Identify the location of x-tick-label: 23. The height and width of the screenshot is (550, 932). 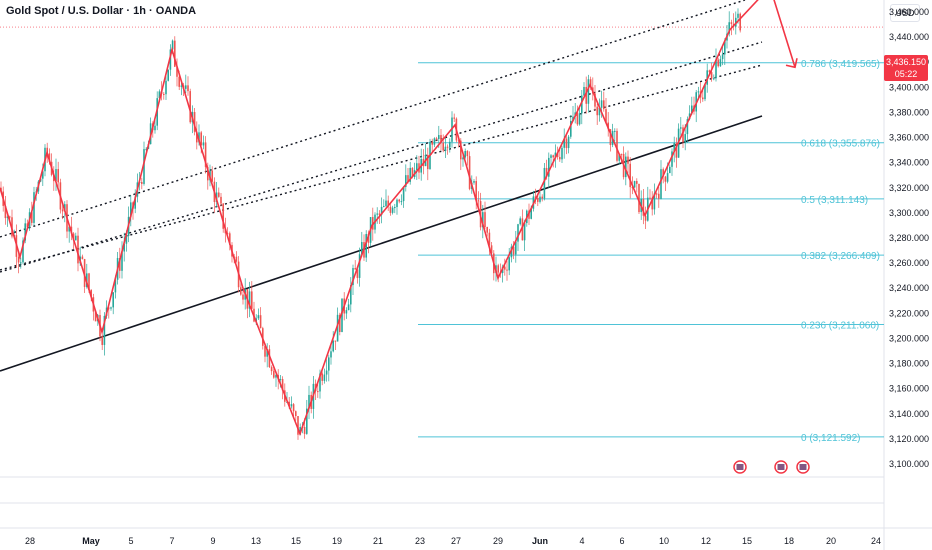
(420, 541).